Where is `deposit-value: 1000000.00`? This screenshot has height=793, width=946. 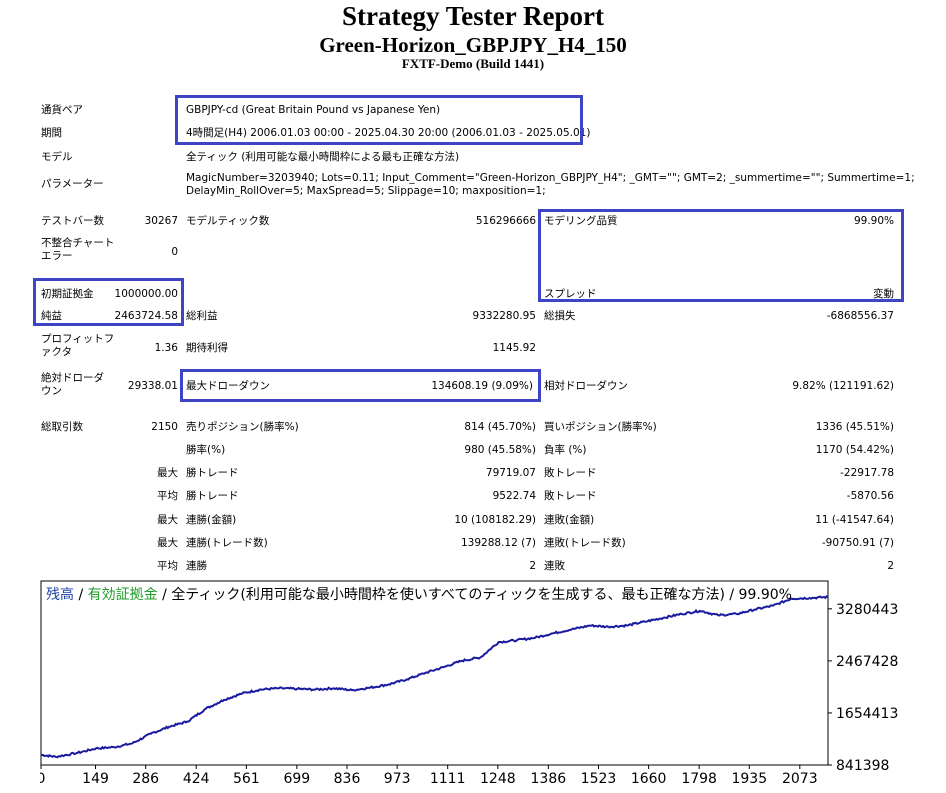 deposit-value: 1000000.00 is located at coordinates (146, 294).